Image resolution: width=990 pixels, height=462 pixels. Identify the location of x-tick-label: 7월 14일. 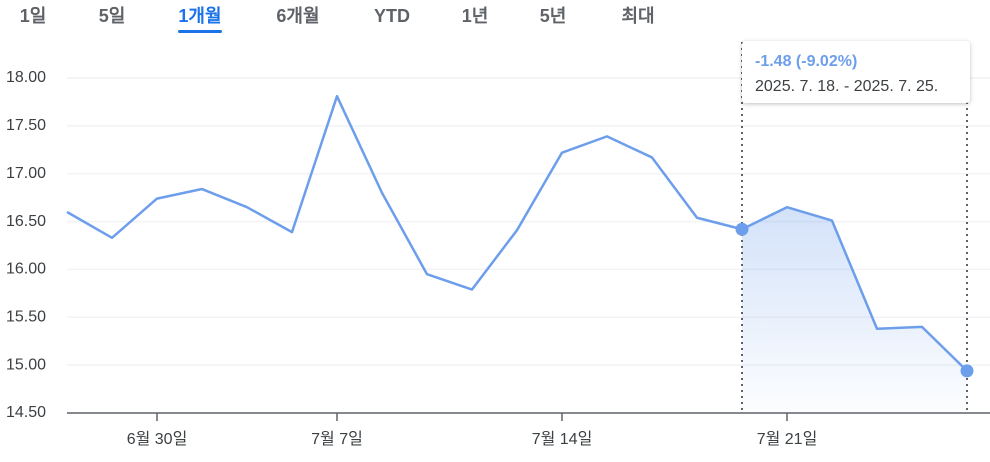
(562, 439).